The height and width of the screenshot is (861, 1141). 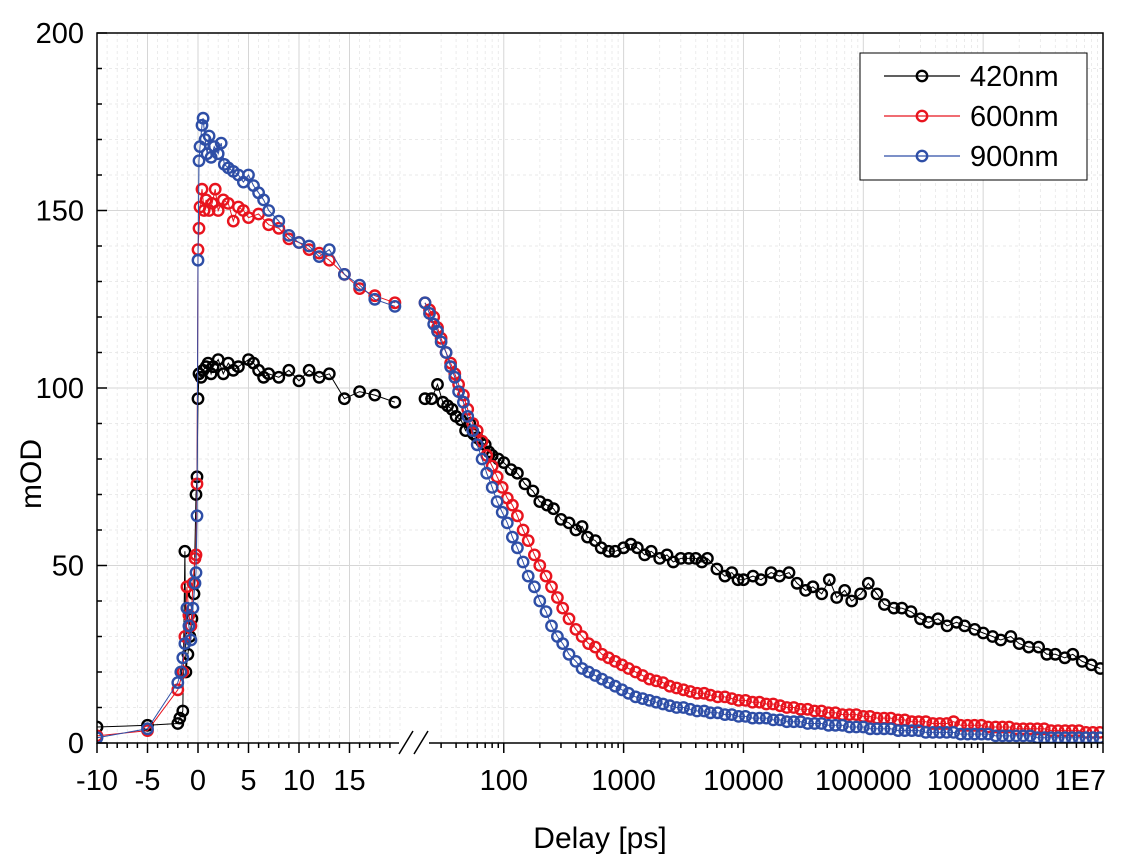 What do you see at coordinates (1014, 117) in the screenshot?
I see `legend-label: 600nm` at bounding box center [1014, 117].